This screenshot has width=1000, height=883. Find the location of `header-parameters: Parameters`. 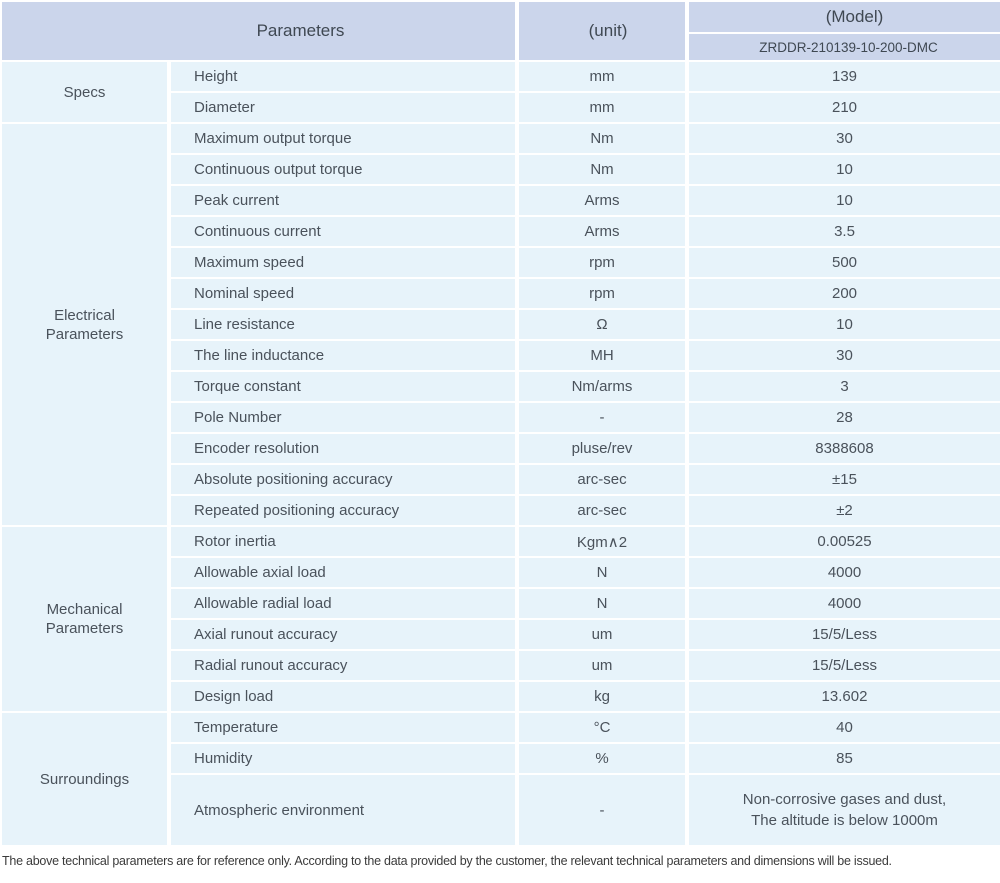

header-parameters: Parameters is located at coordinates (258, 31).